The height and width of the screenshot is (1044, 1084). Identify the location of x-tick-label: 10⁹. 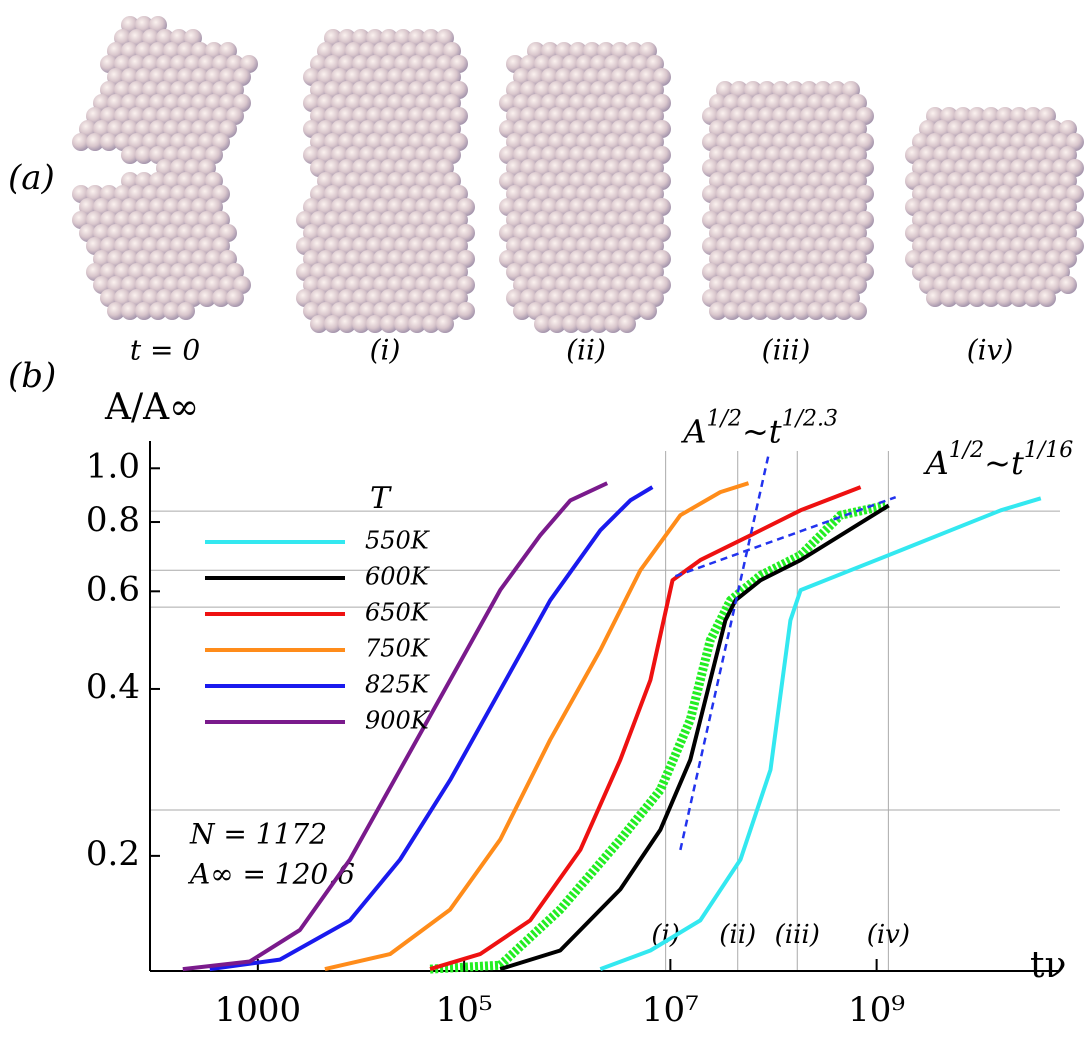
(876, 1010).